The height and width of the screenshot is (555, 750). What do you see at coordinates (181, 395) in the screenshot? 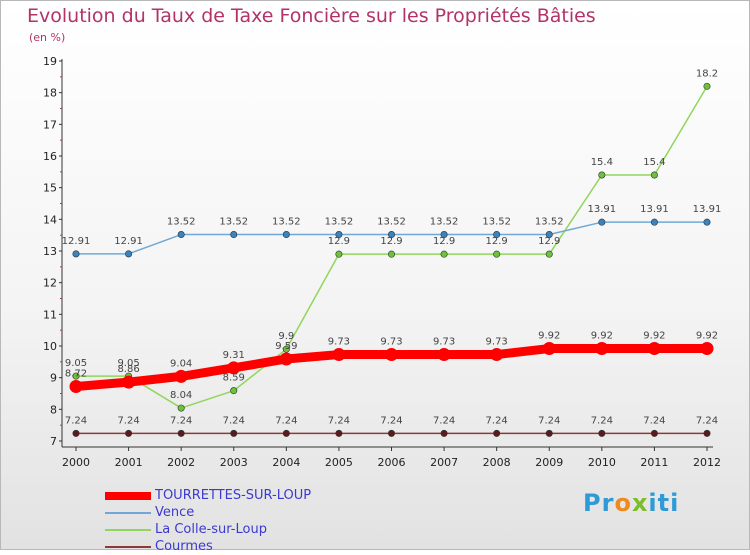
I see `data-label-2: 8.04` at bounding box center [181, 395].